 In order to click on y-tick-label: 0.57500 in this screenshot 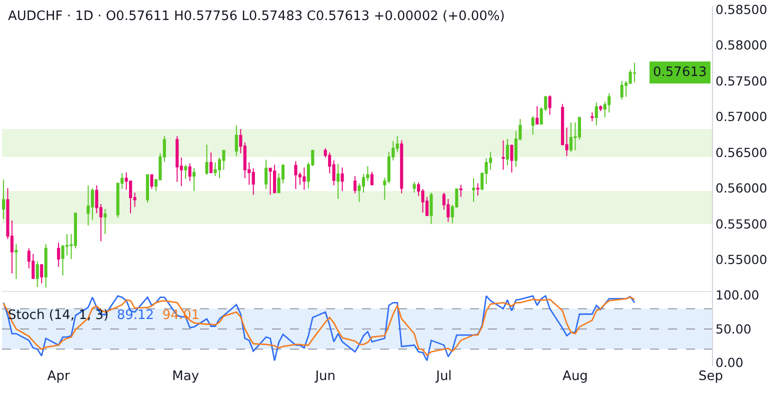, I will do `click(742, 80)`.